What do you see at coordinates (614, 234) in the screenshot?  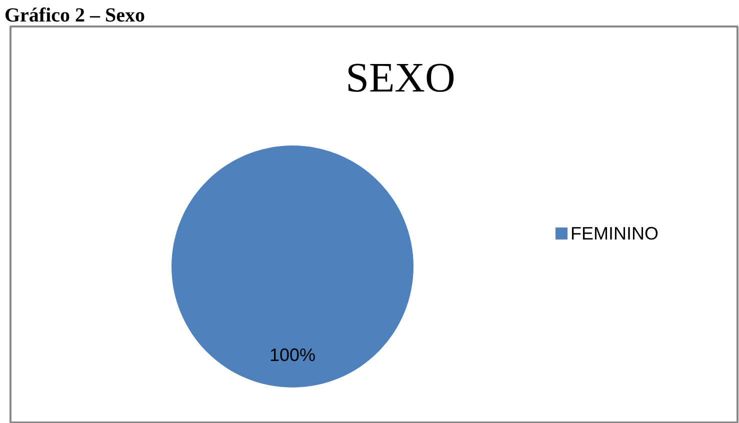 I see `legend-label: FEMININO` at bounding box center [614, 234].